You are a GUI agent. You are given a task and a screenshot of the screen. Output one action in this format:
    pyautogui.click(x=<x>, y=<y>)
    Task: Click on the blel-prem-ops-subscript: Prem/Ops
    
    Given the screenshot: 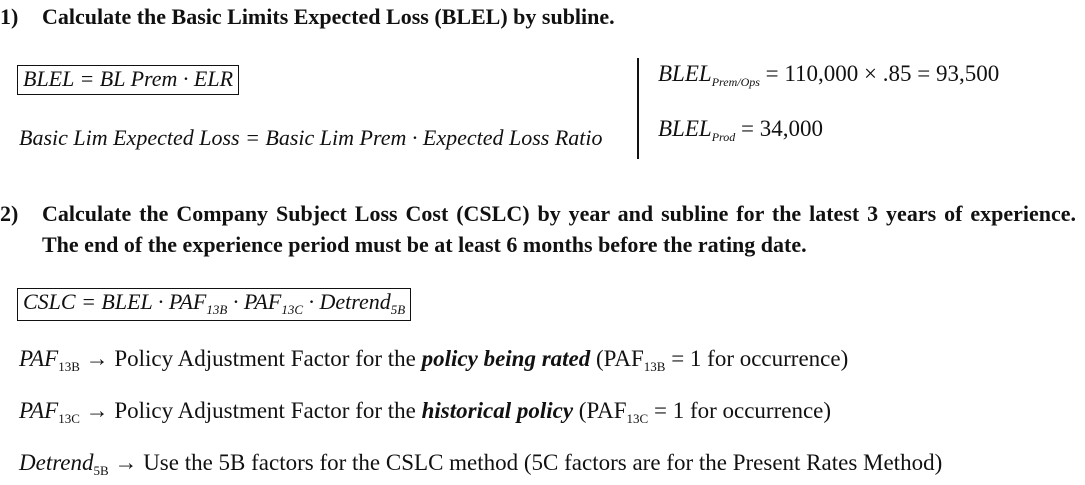 What is the action you would take?
    pyautogui.click(x=735, y=82)
    